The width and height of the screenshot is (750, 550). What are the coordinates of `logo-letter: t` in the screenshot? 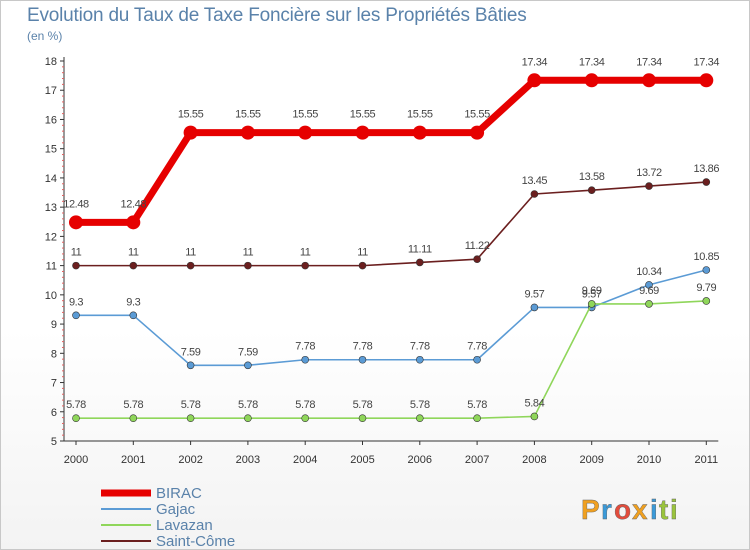 It's located at (663, 509).